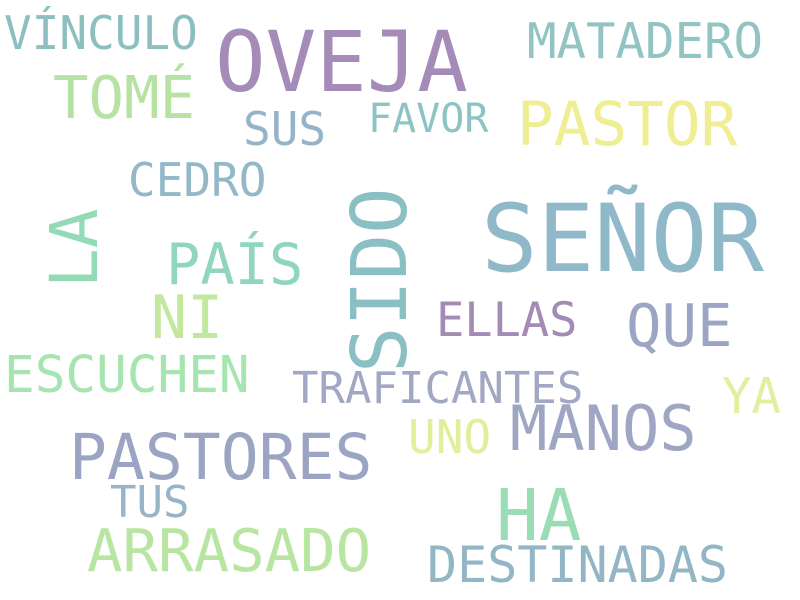 This screenshot has width=800, height=600. What do you see at coordinates (450, 437) in the screenshot?
I see `word-uno: UNO` at bounding box center [450, 437].